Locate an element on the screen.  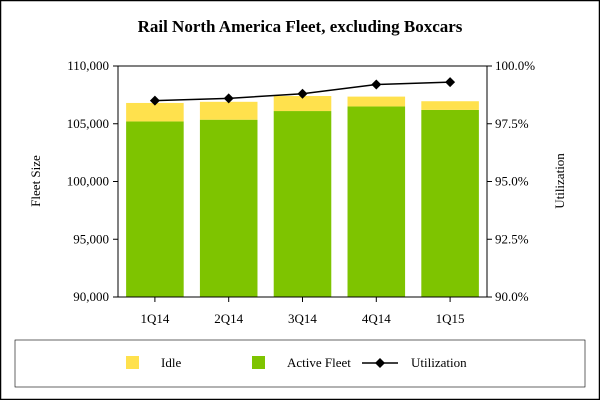
utilization-line-group is located at coordinates (302, 91).